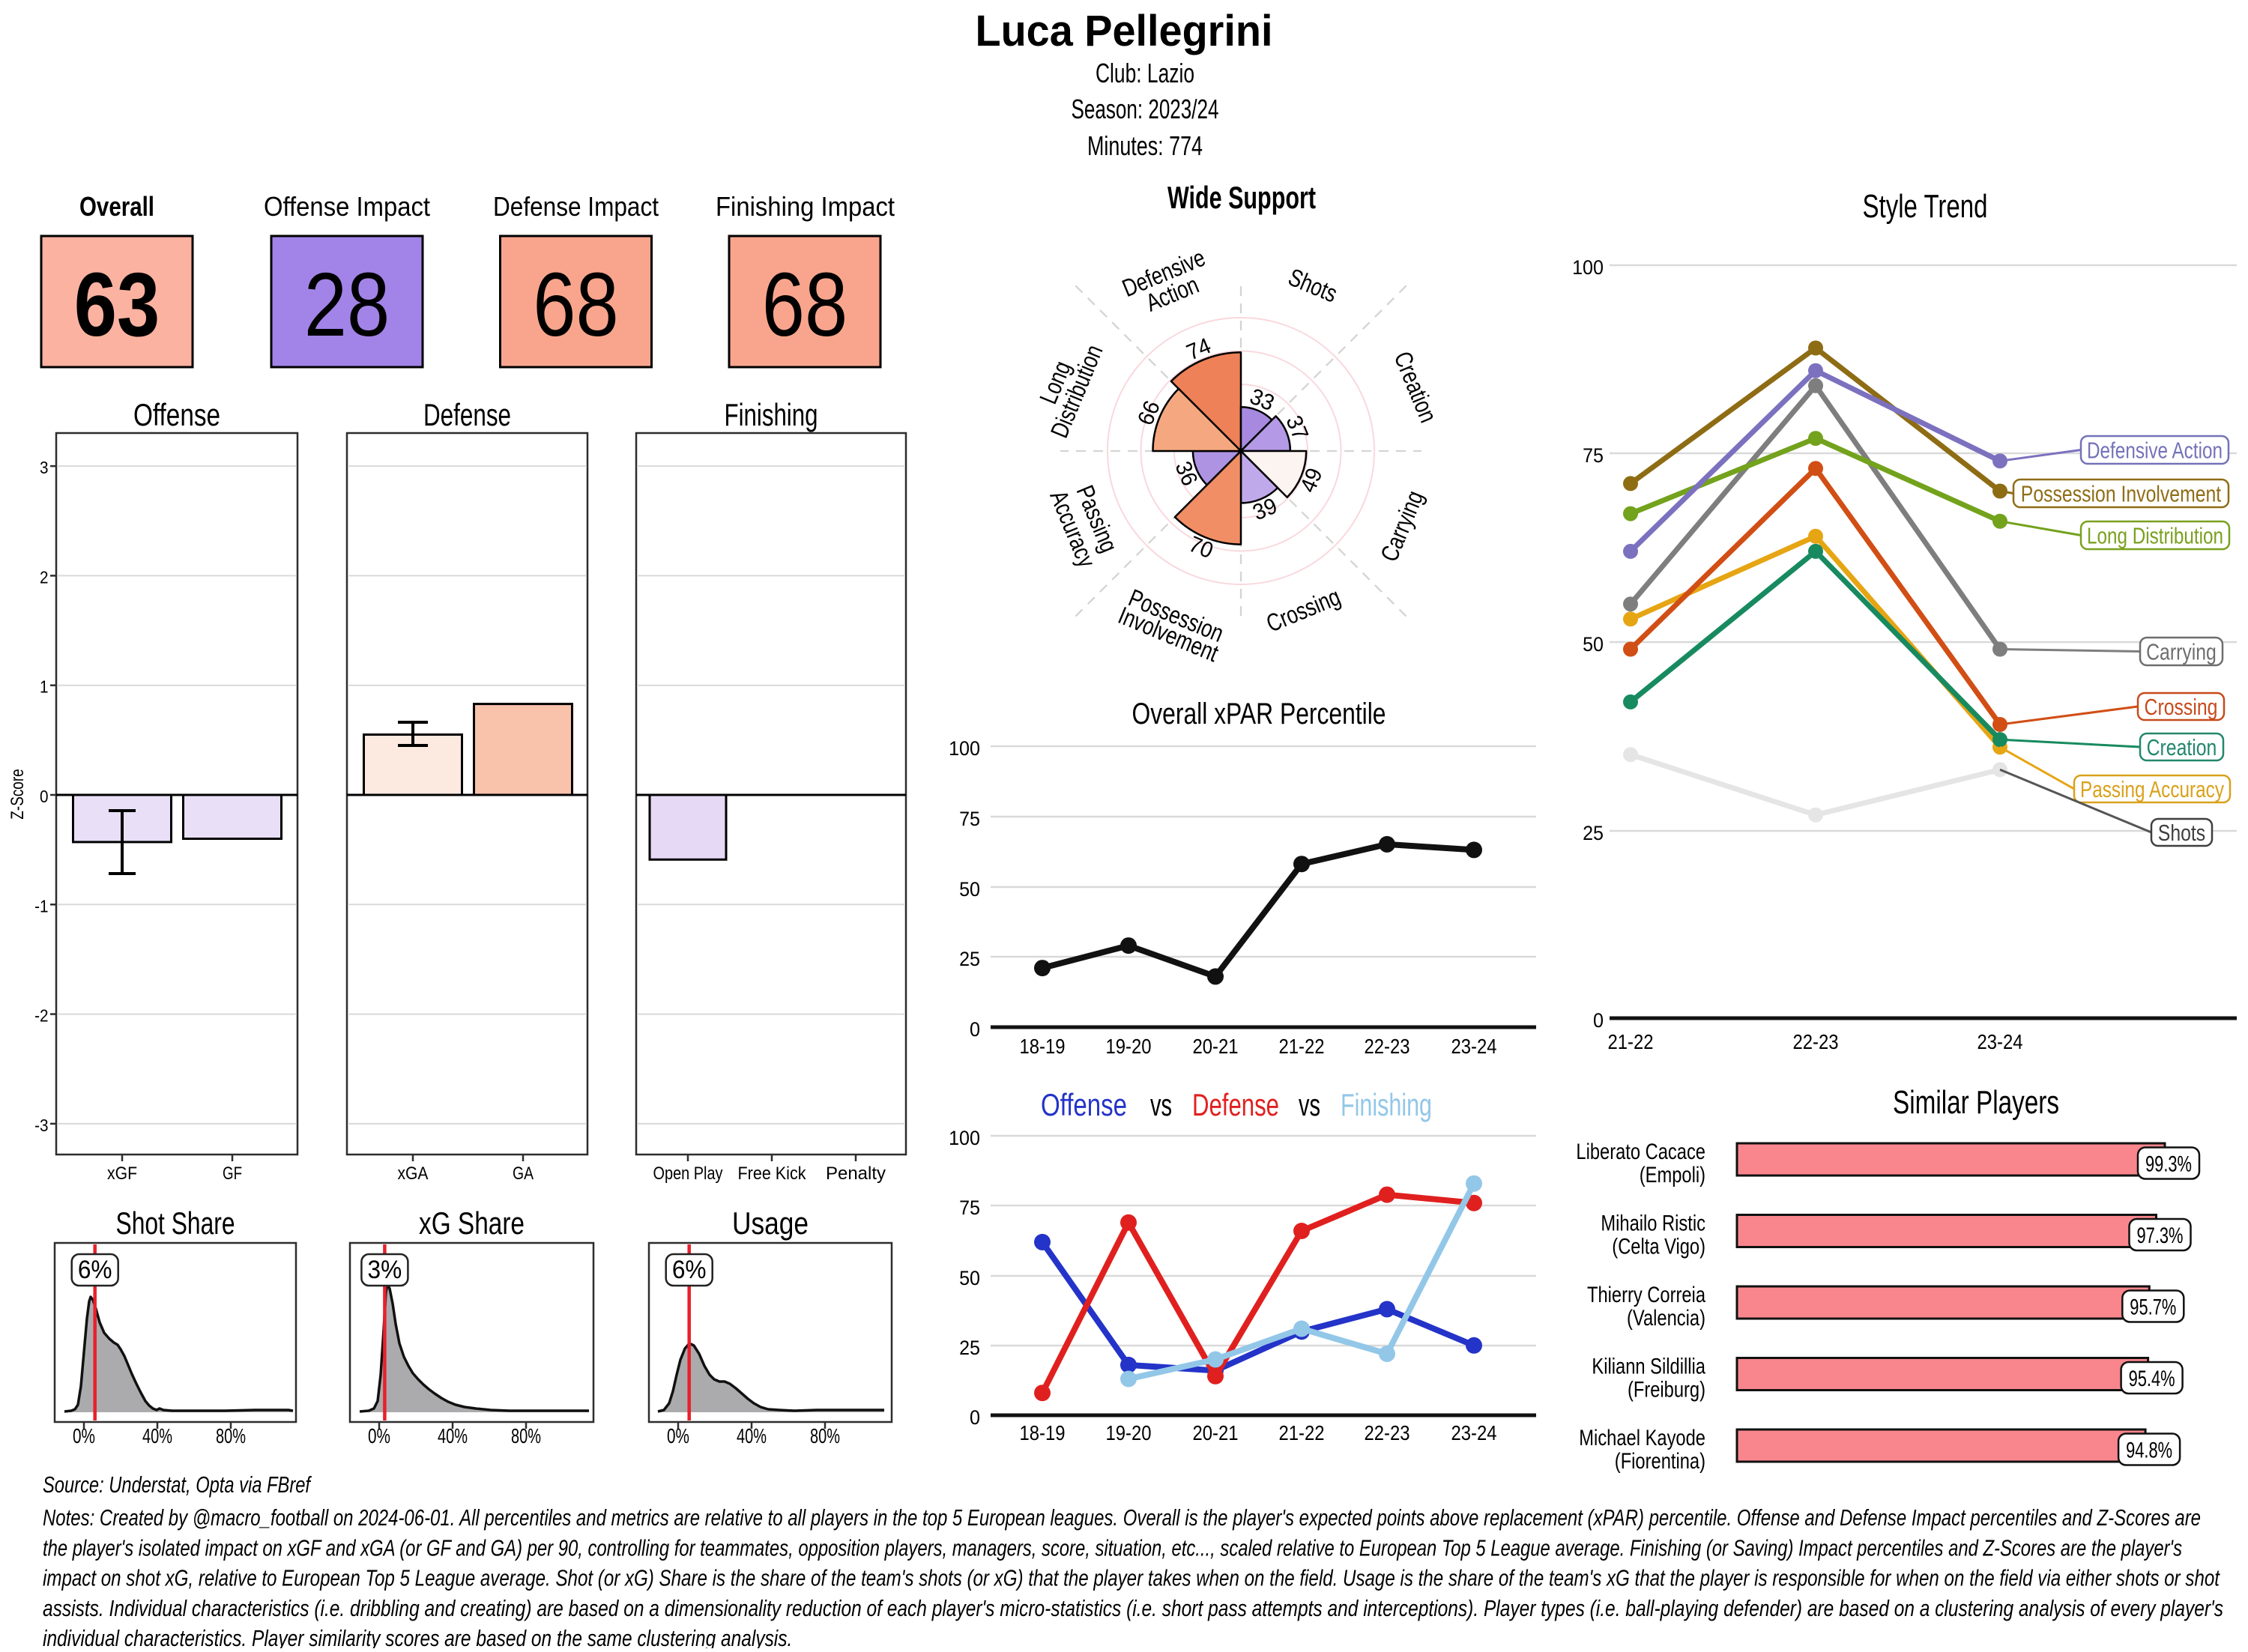 Image resolution: width=2248 pixels, height=1652 pixels. What do you see at coordinates (41, 1016) in the screenshot?
I see `svg-text: -2` at bounding box center [41, 1016].